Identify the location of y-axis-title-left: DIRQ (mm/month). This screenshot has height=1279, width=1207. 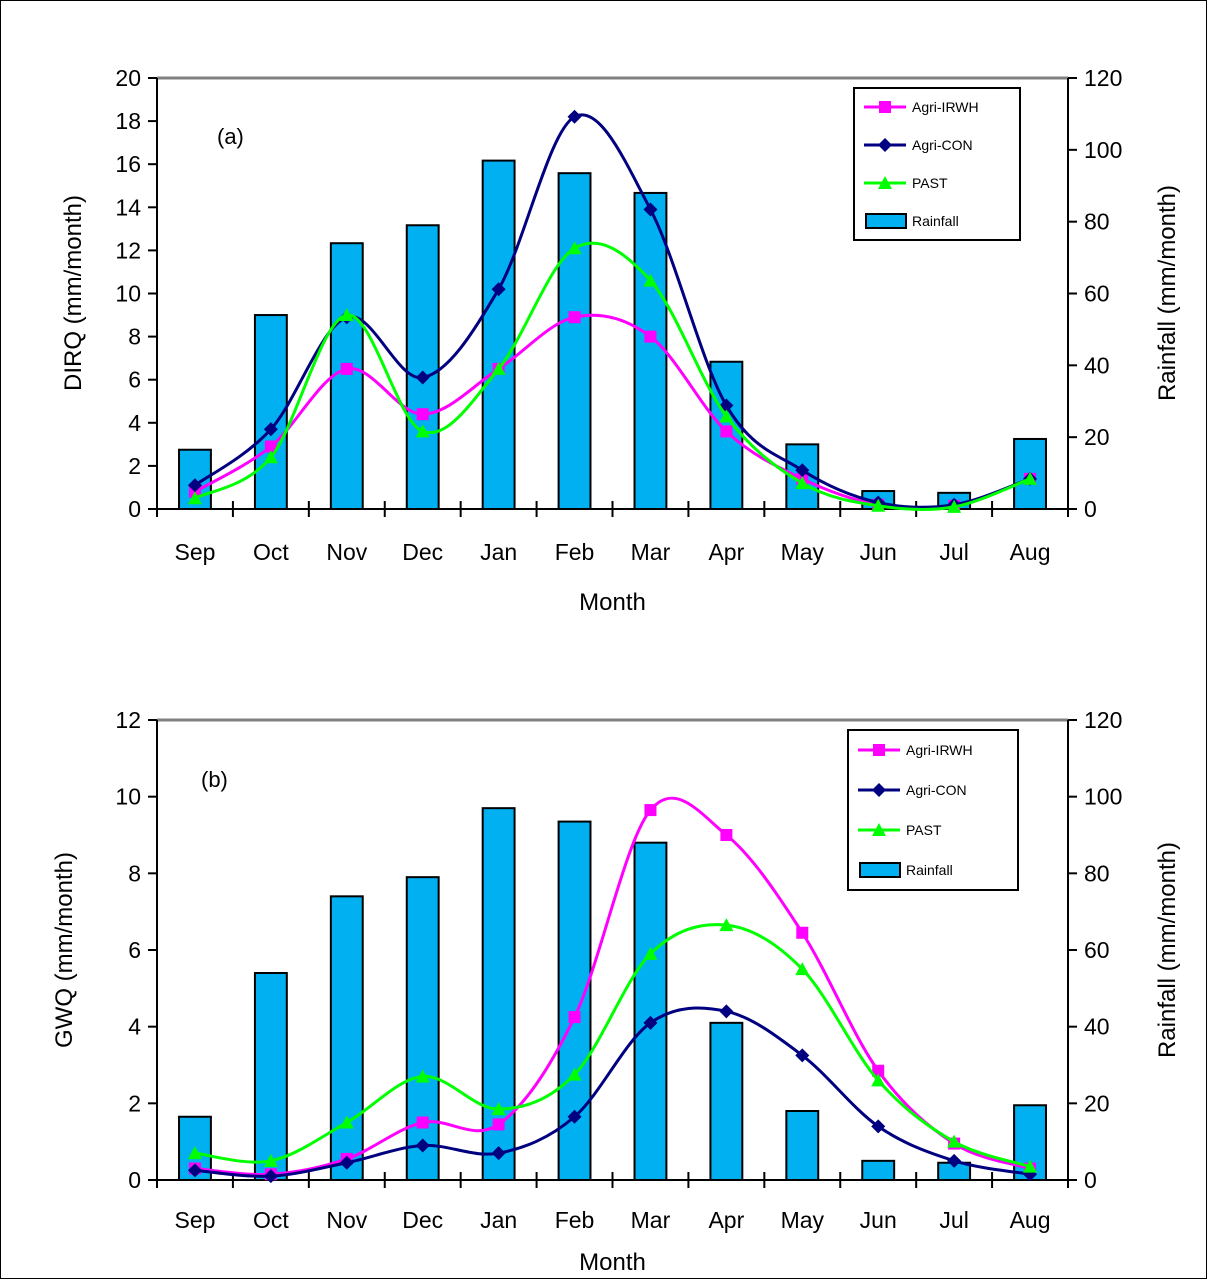
(73, 293).